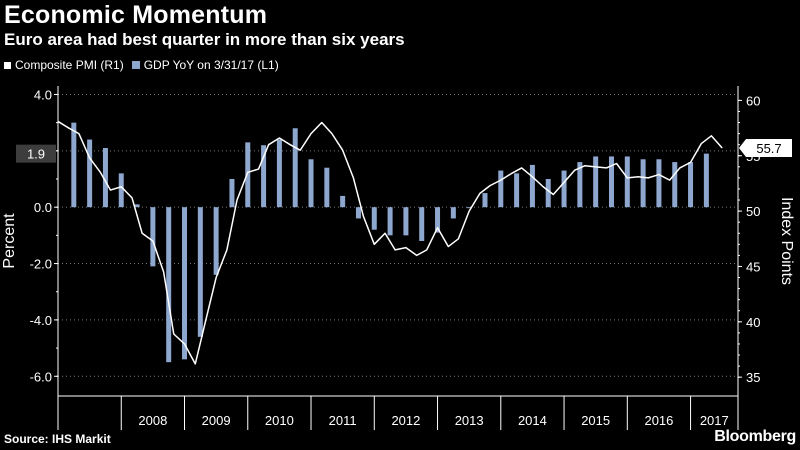 This screenshot has width=800, height=450. What do you see at coordinates (753, 266) in the screenshot?
I see `right-tick-label: 45` at bounding box center [753, 266].